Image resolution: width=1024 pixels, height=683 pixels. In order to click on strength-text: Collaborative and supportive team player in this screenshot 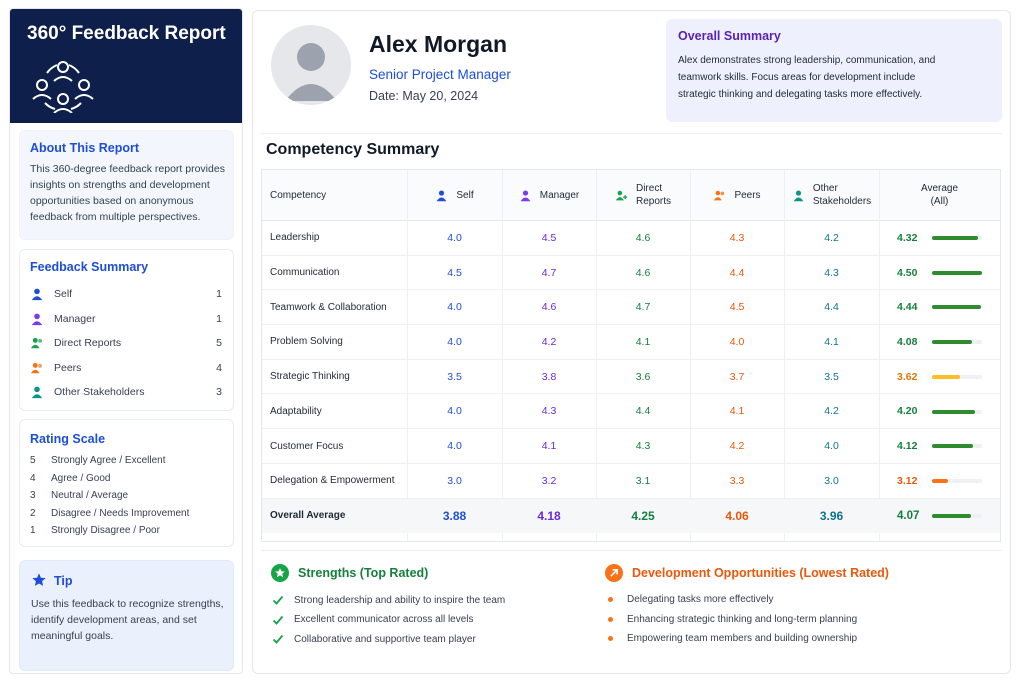, I will do `click(385, 639)`.